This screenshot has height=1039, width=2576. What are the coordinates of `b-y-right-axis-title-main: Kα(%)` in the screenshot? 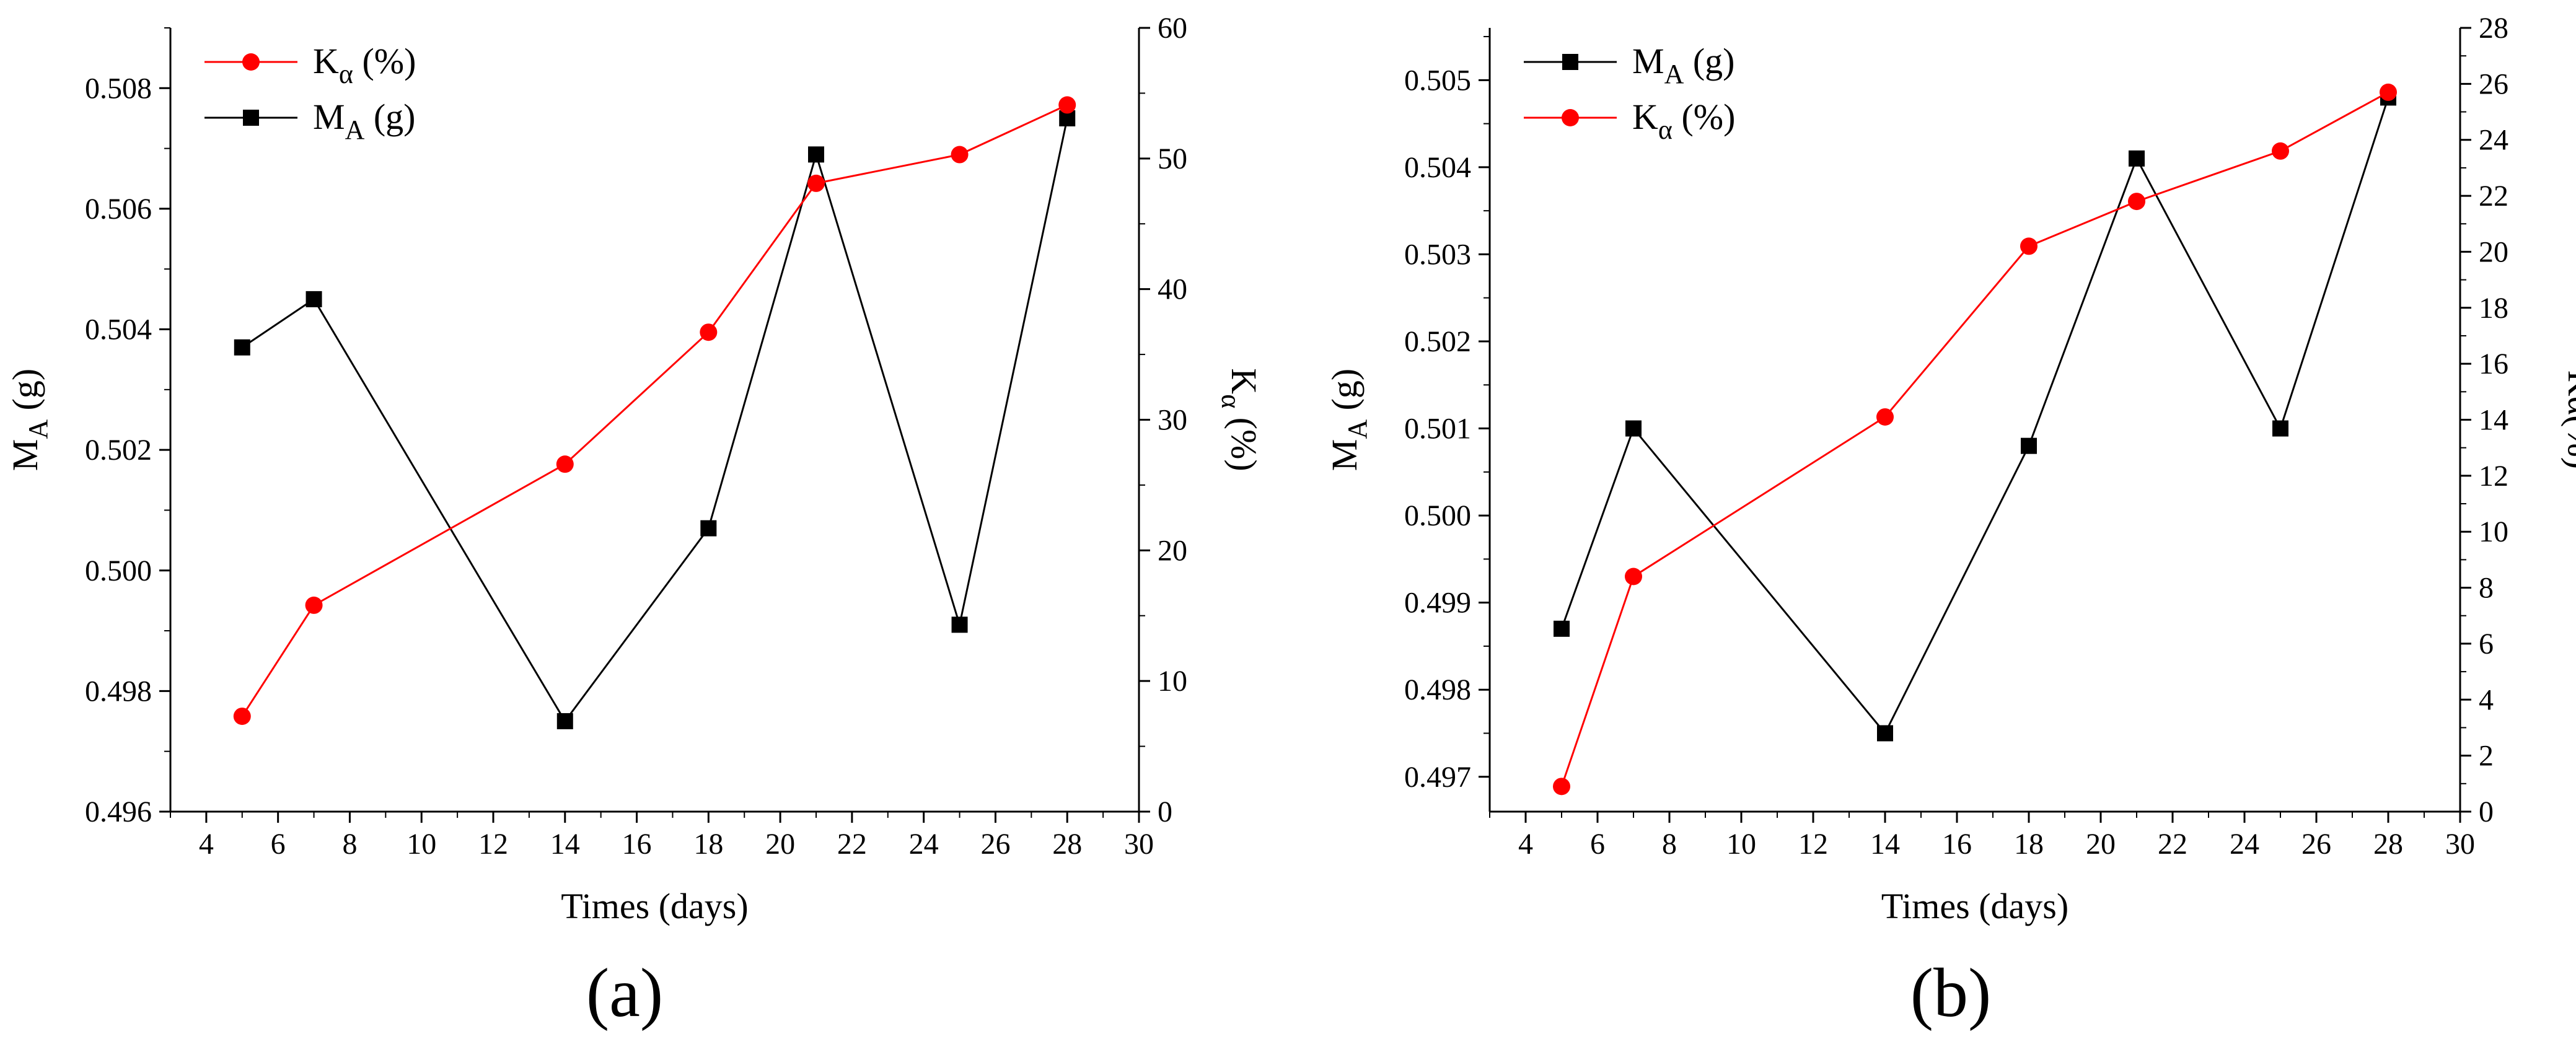 It's located at (2568, 419).